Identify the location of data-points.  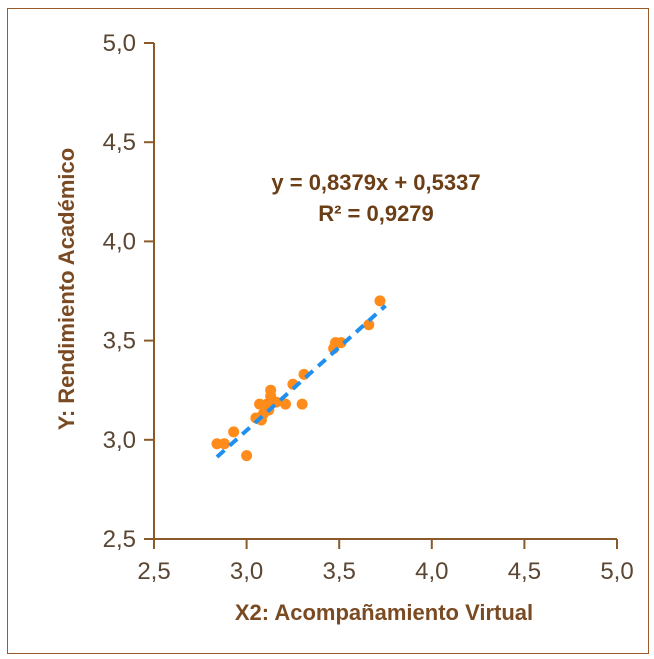
(298, 378).